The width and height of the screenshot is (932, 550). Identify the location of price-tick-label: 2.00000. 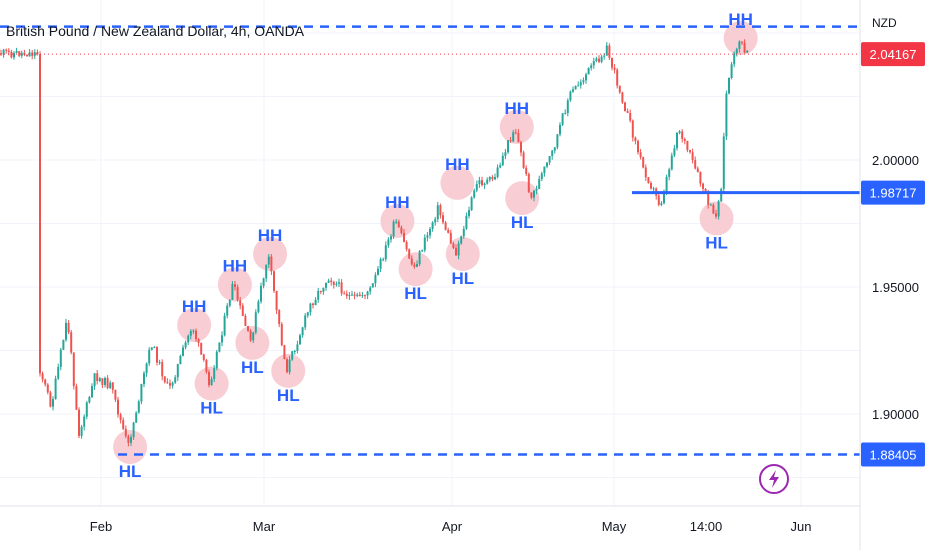
(895, 160).